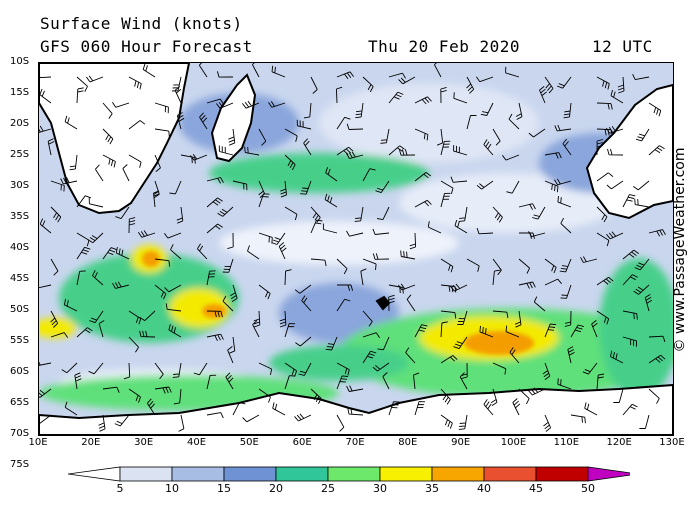  I want to click on longitude-label: 110E, so click(566, 442).